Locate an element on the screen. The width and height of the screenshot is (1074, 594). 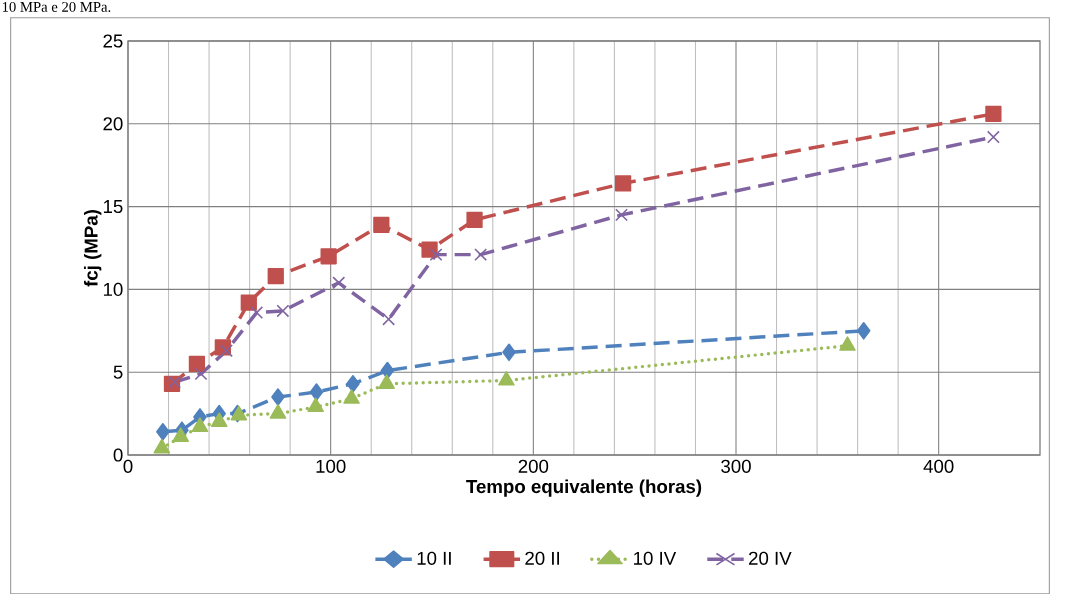
x-tick-label: 0 is located at coordinates (128, 466).